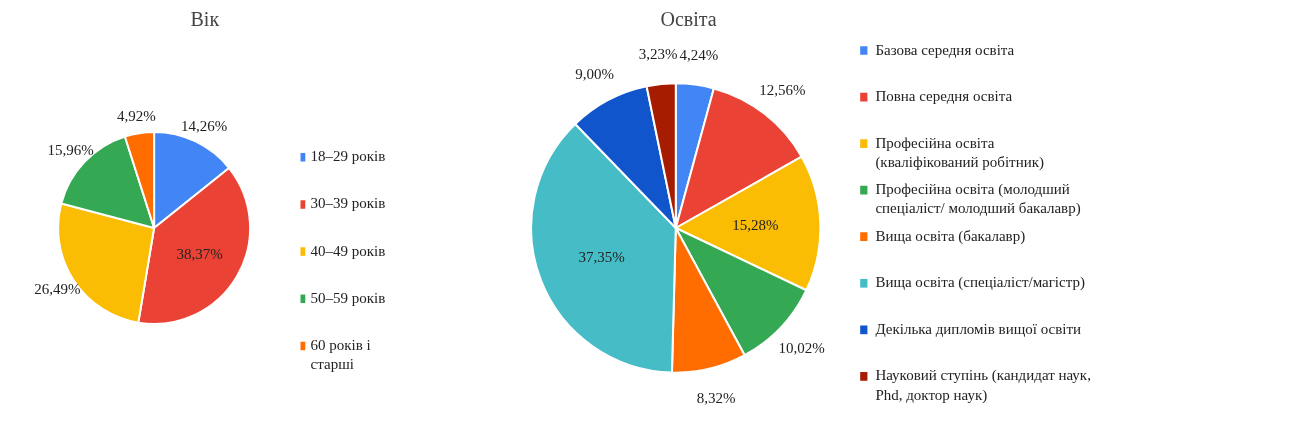 The image size is (1295, 421). I want to click on data-label: 9,00%, so click(595, 73).